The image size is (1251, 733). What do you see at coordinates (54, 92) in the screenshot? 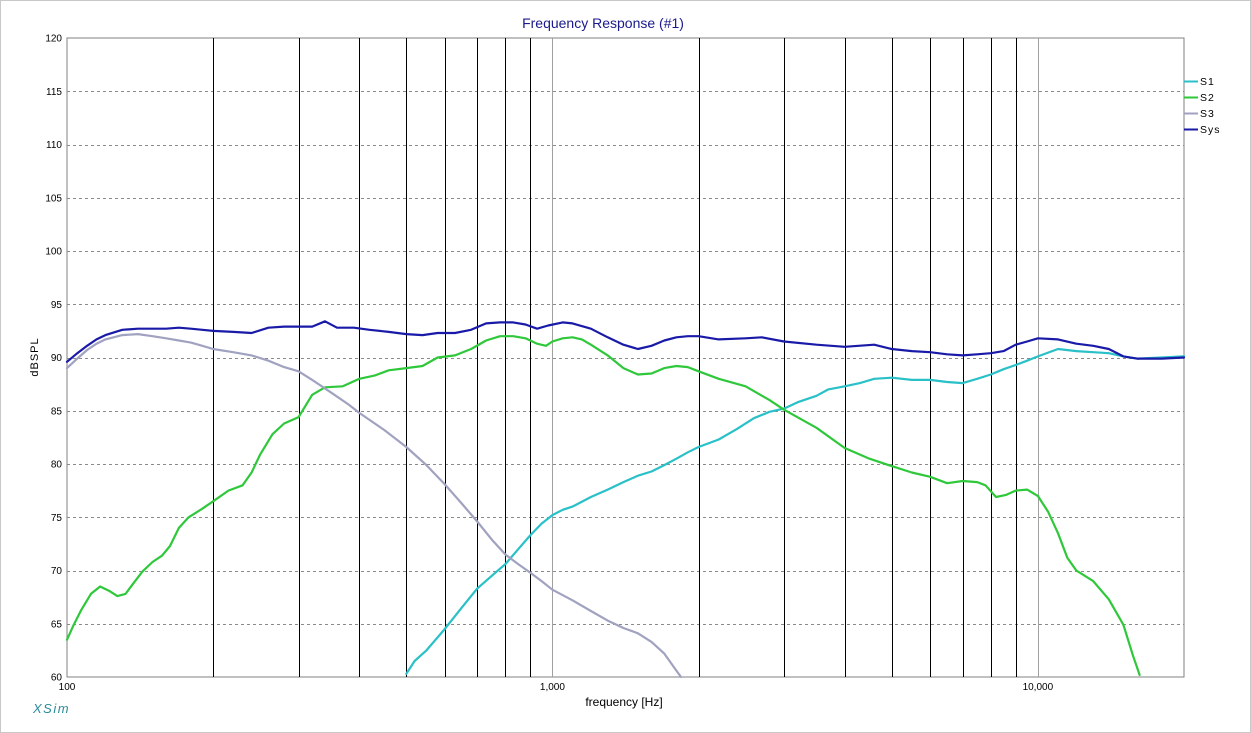
I see `y-tick-label: 115` at bounding box center [54, 92].